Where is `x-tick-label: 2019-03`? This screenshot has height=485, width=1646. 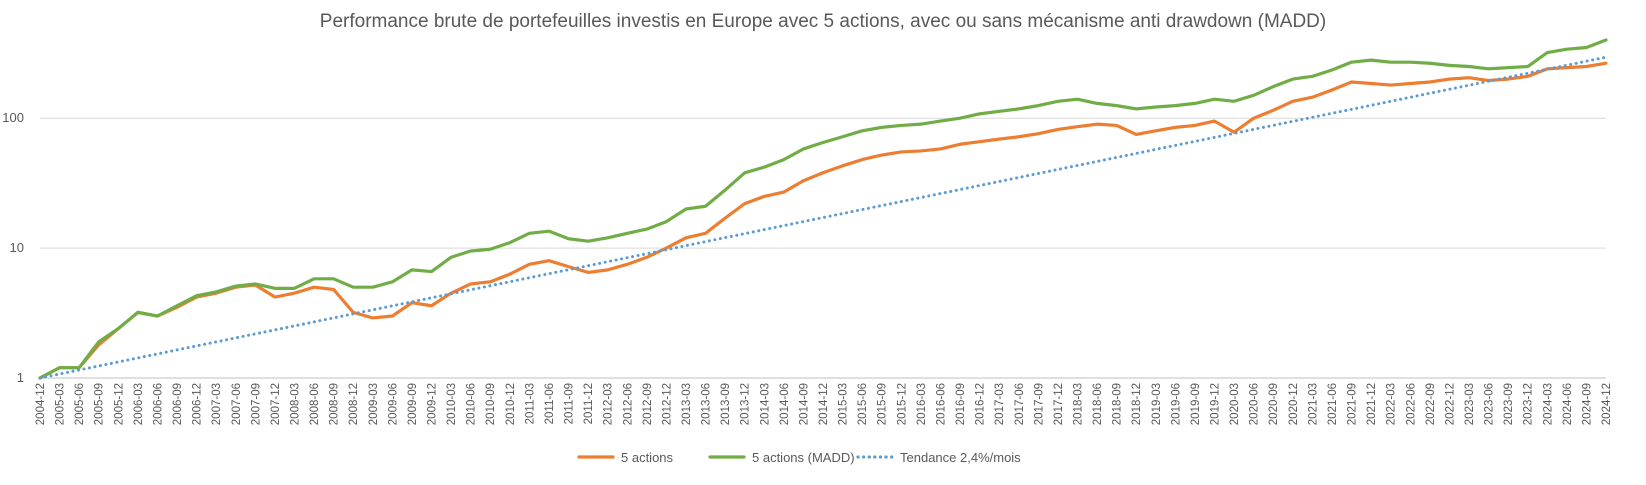
x-tick-label: 2019-03 is located at coordinates (1157, 404).